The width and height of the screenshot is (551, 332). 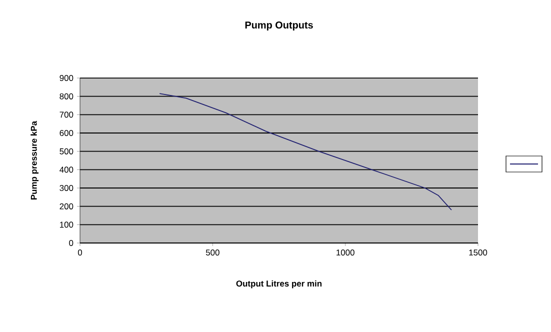 I want to click on x-tick-label: 500, so click(x=213, y=253).